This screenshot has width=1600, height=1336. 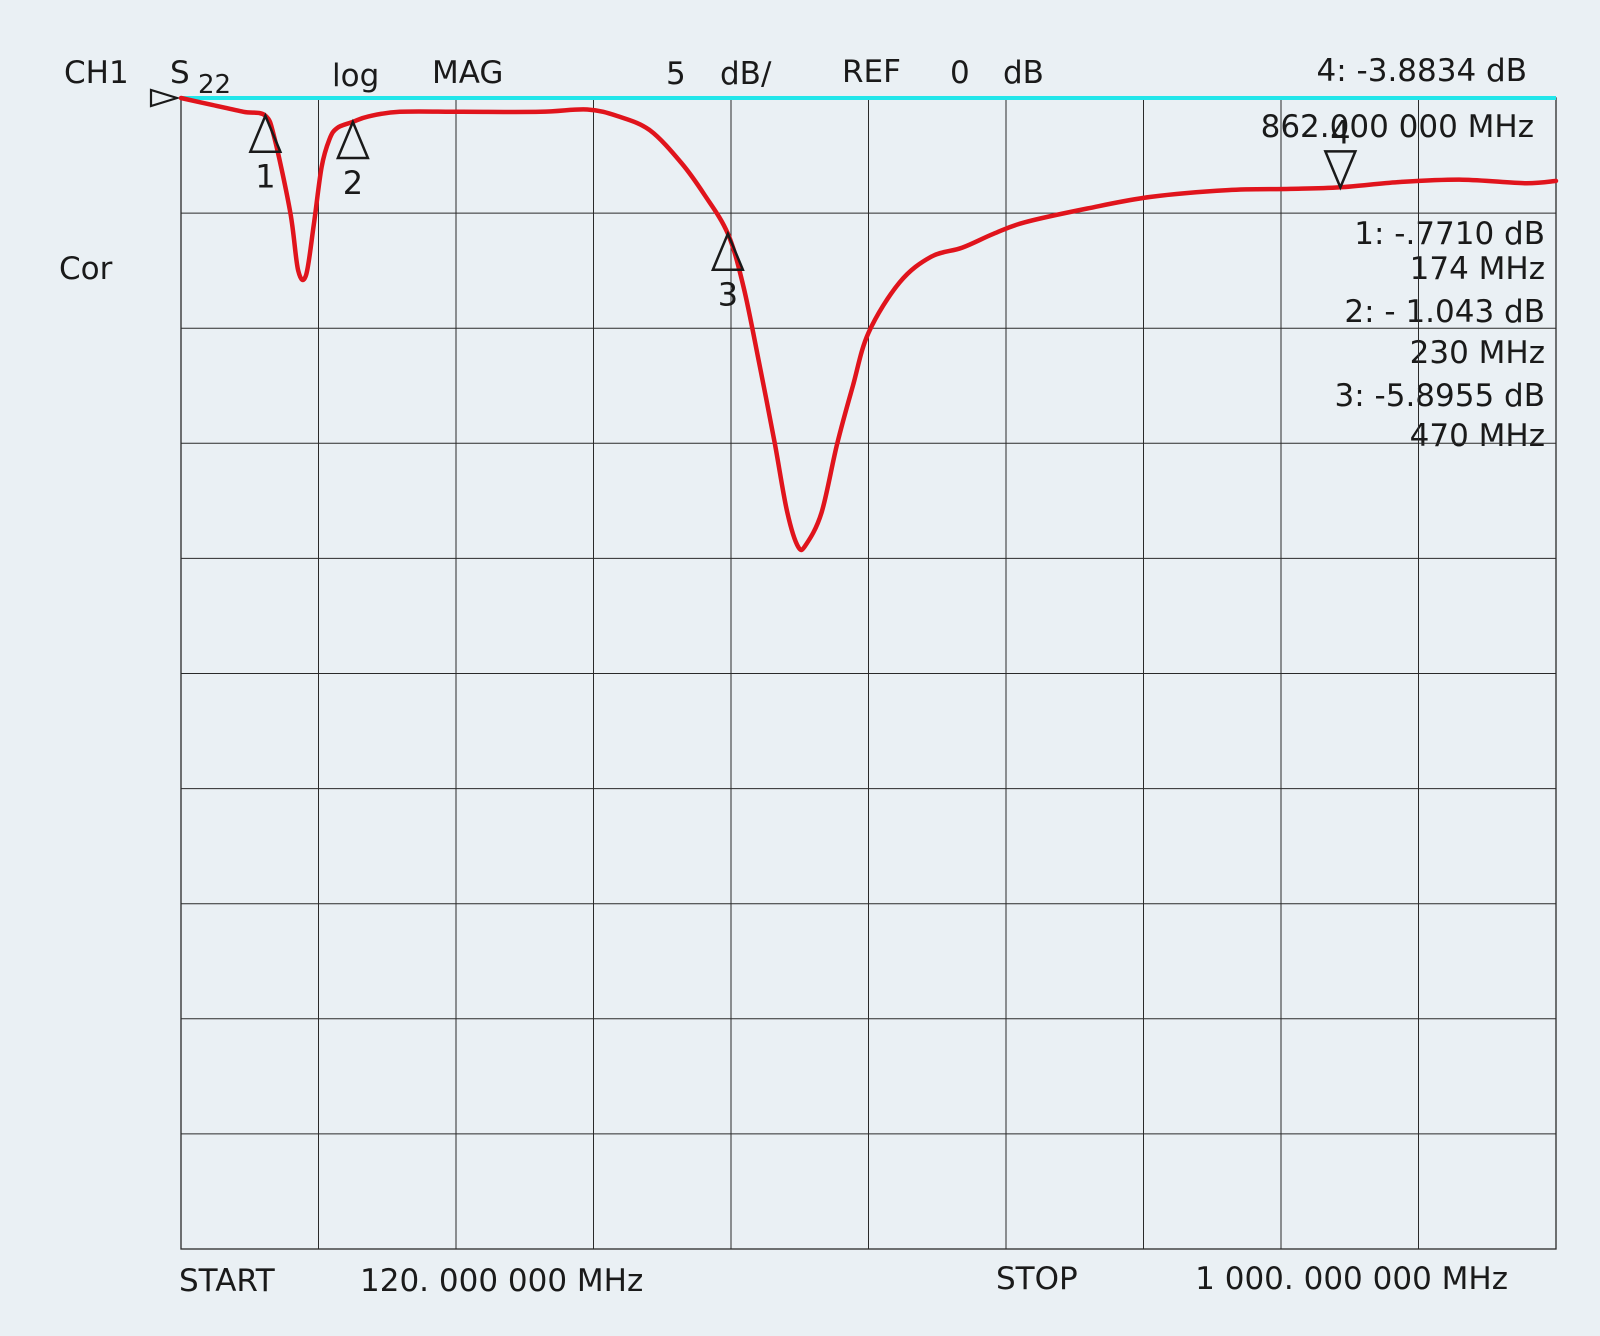 What do you see at coordinates (353, 139) in the screenshot?
I see `marker-2-triangle-icon` at bounding box center [353, 139].